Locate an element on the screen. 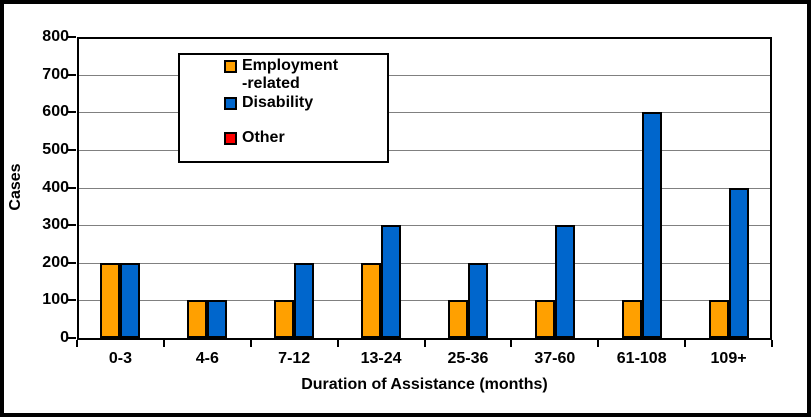  x-tick-label: 61-108 is located at coordinates (641, 358).